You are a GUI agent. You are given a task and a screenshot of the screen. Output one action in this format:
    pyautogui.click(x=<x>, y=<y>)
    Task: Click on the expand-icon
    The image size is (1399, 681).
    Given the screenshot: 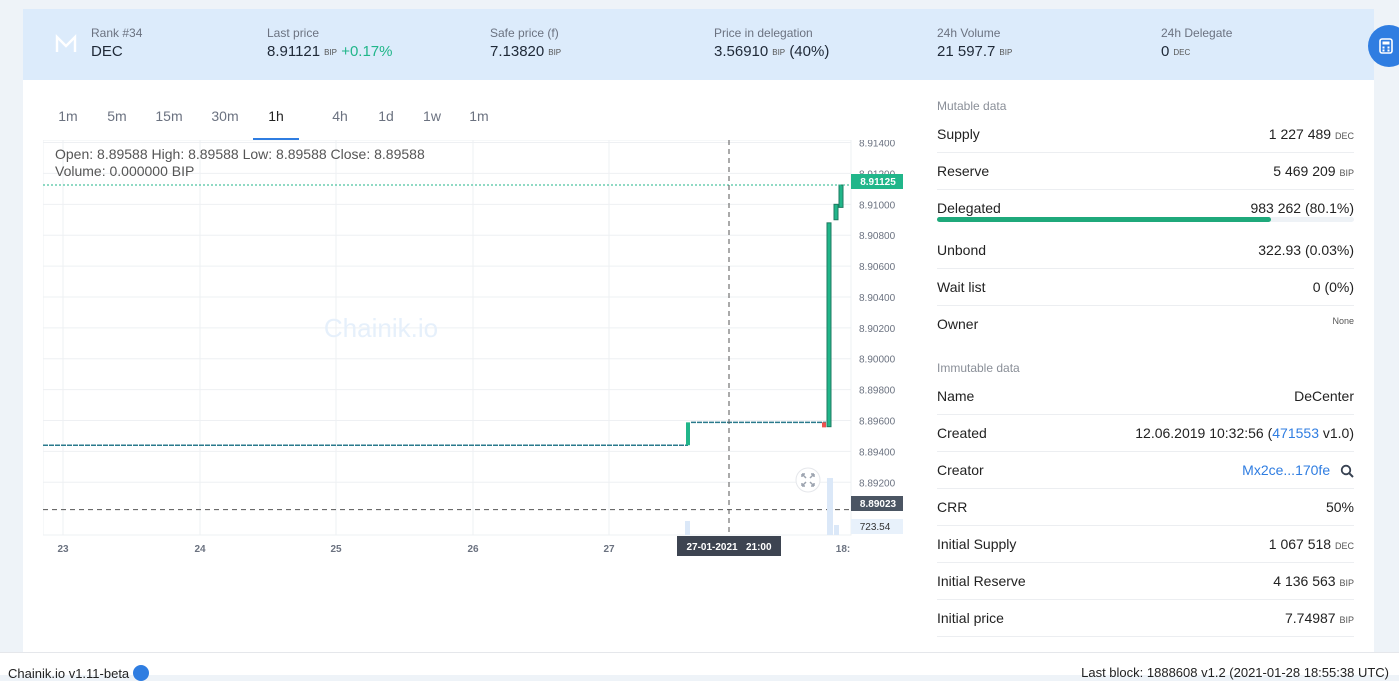 What is the action you would take?
    pyautogui.click(x=808, y=480)
    